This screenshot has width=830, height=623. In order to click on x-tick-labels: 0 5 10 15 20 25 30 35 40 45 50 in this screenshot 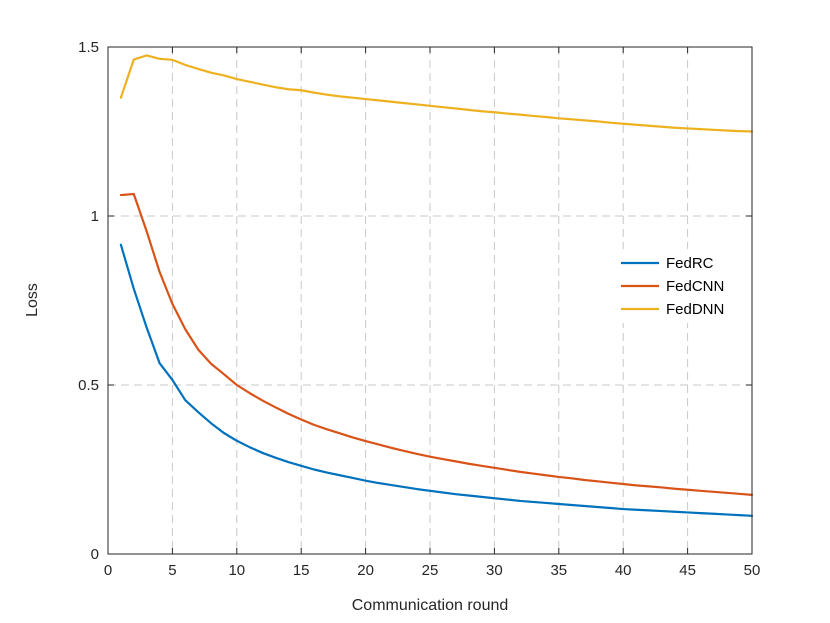, I will do `click(432, 570)`.